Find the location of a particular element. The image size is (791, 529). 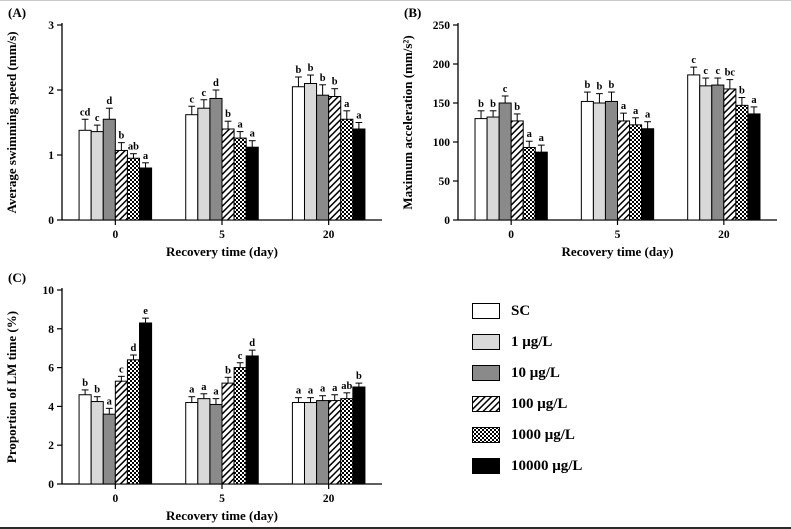

y-tick-label: 150 is located at coordinates (442, 104).